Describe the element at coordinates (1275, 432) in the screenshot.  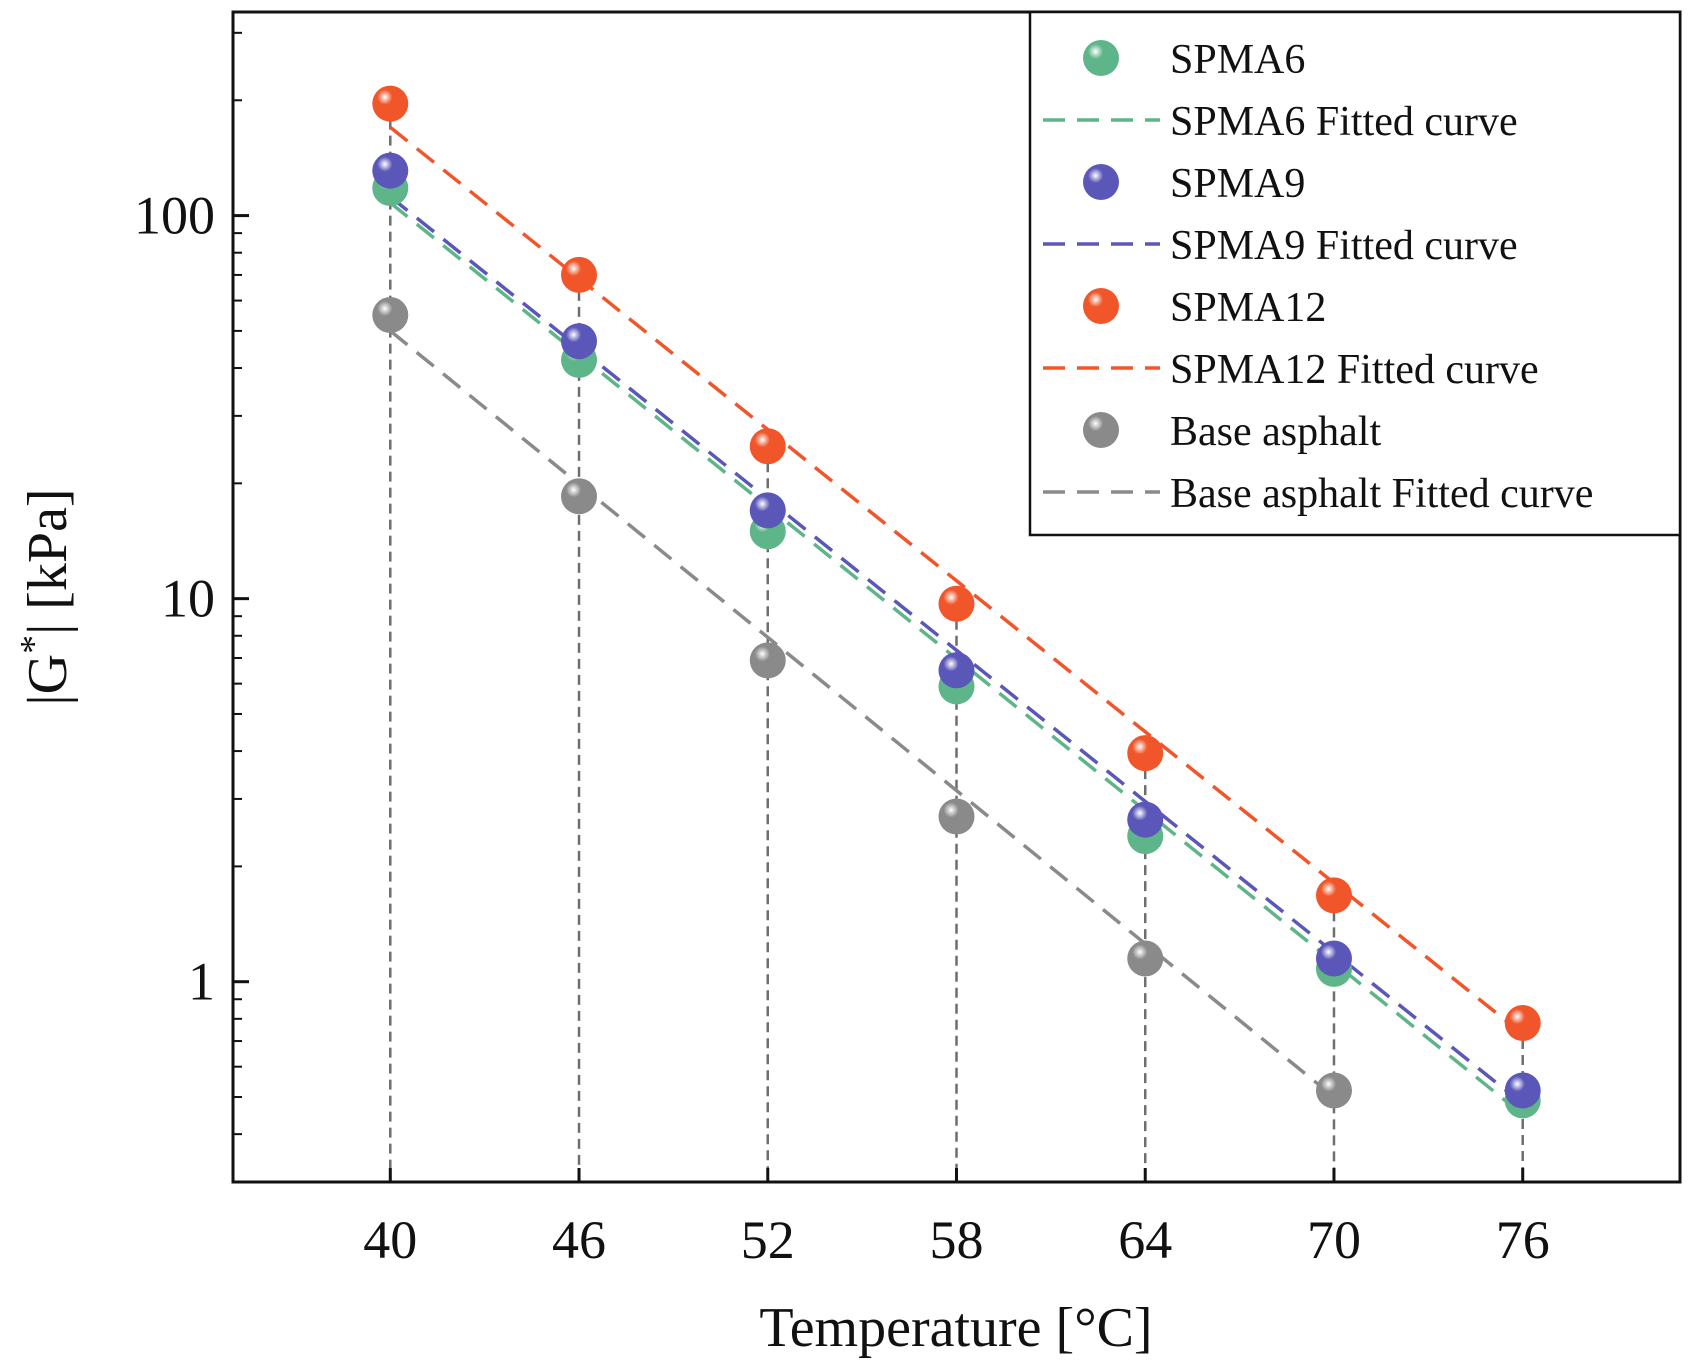
I see `legend-label-base-asphalt: Base asphalt` at that location.